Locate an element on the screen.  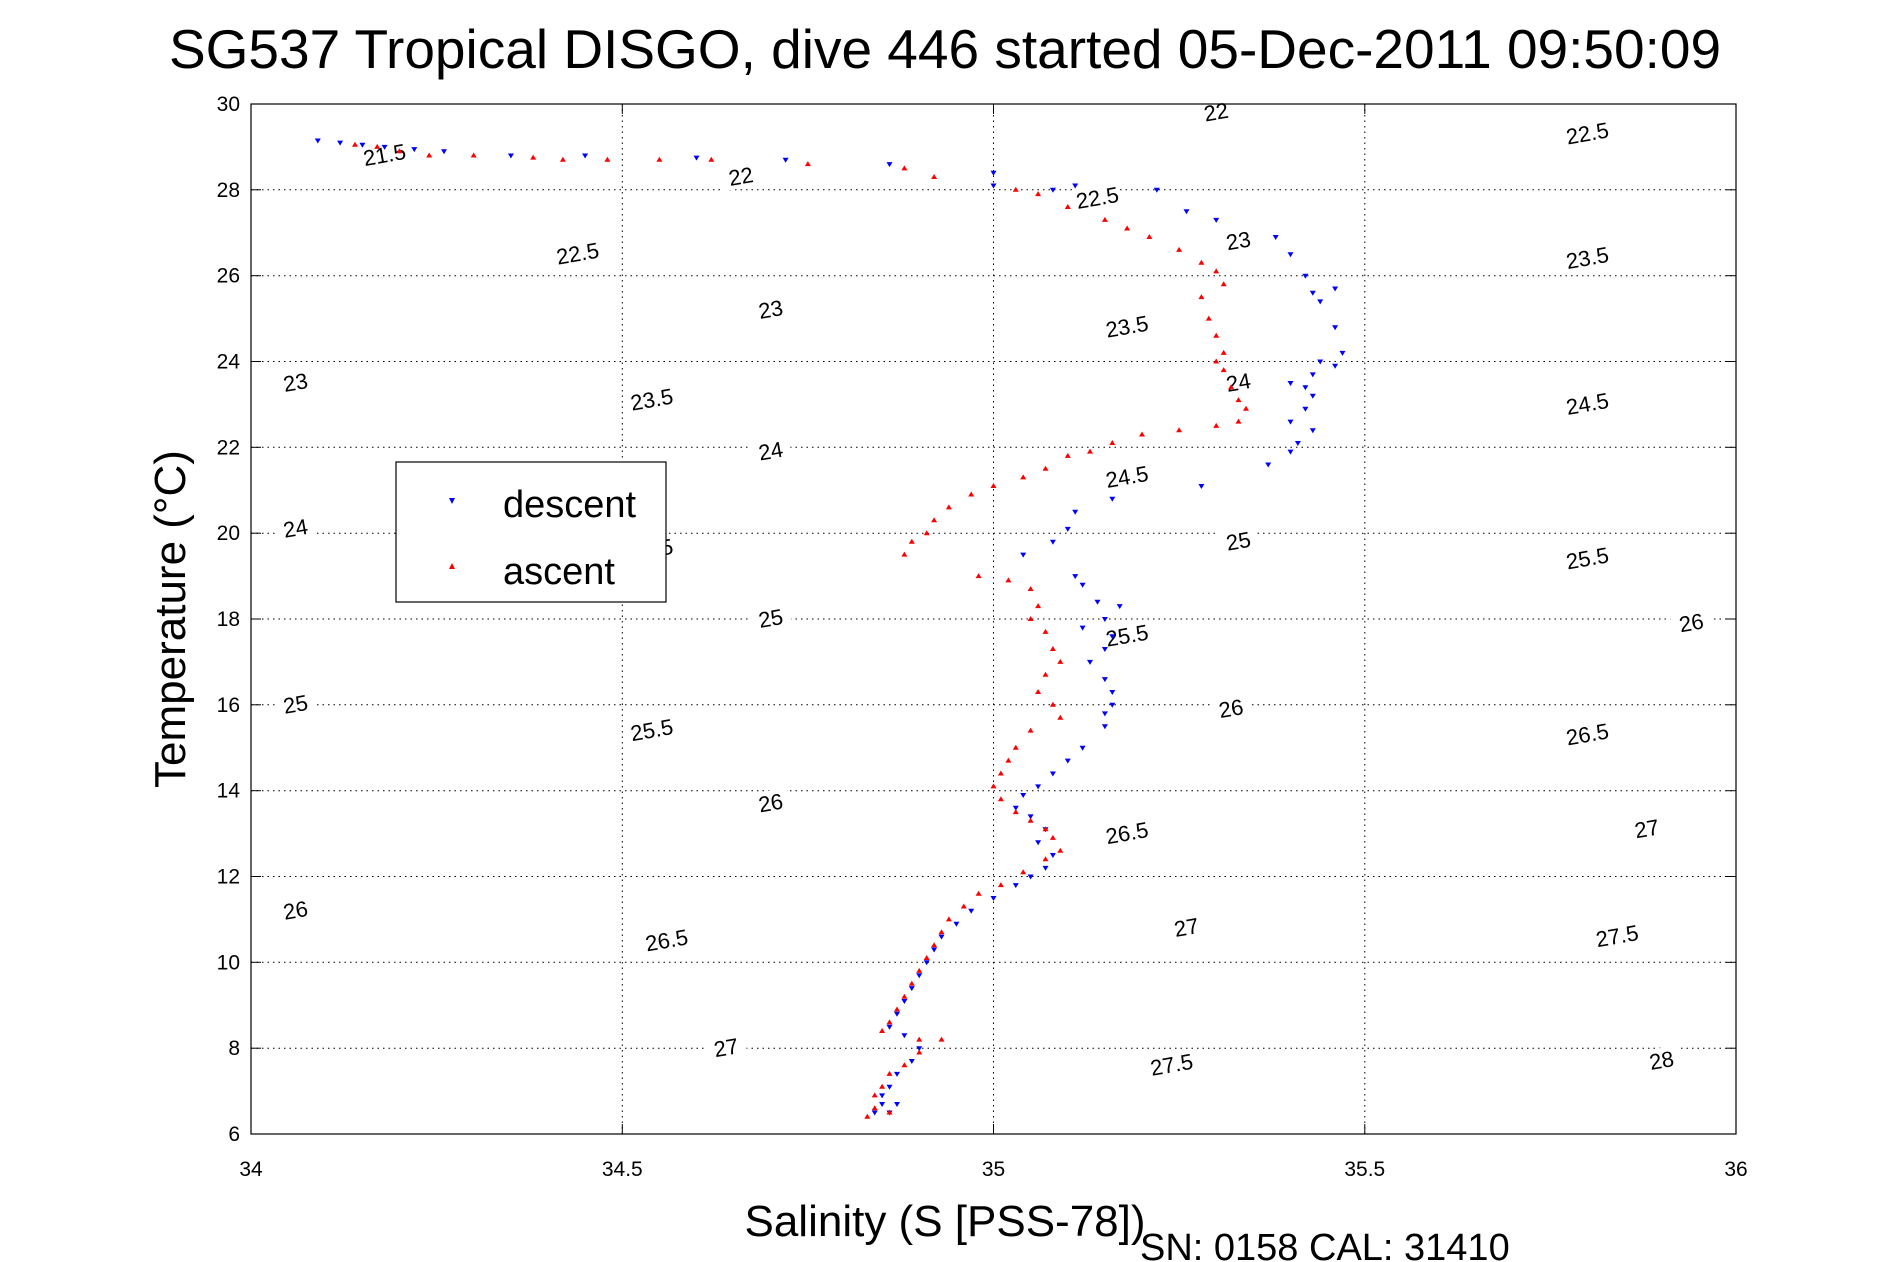
y-tick-label: 18 is located at coordinates (228, 619).